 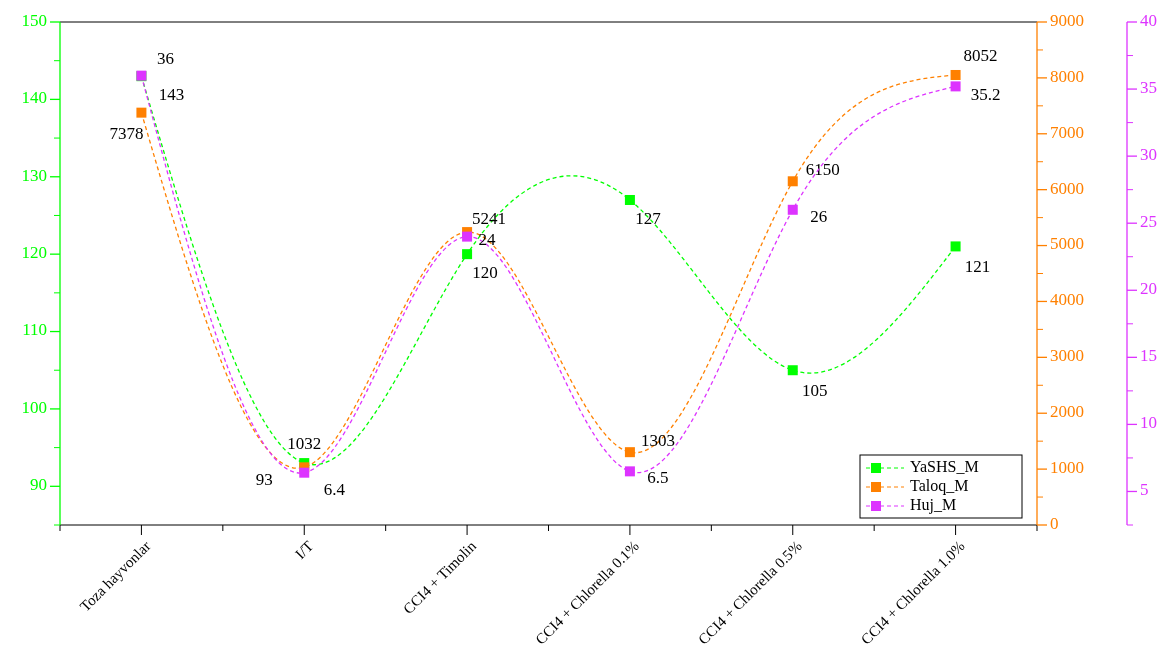 What do you see at coordinates (165, 58) in the screenshot?
I see `data-label: 36` at bounding box center [165, 58].